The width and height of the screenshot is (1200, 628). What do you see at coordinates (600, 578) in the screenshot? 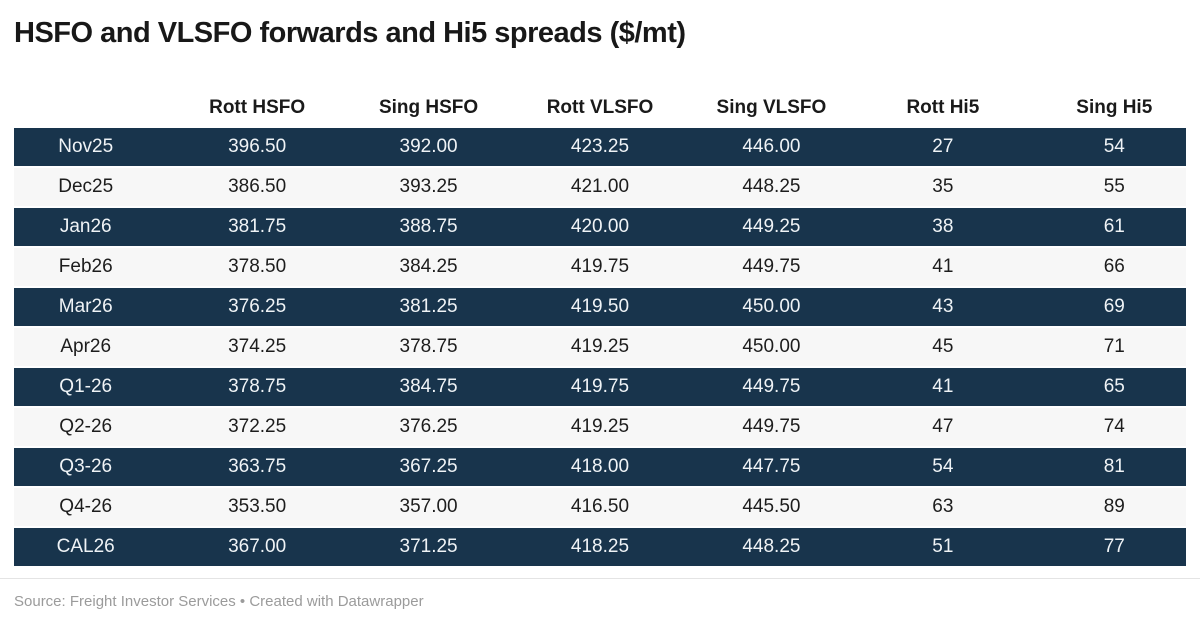
I see `footer-divider` at bounding box center [600, 578].